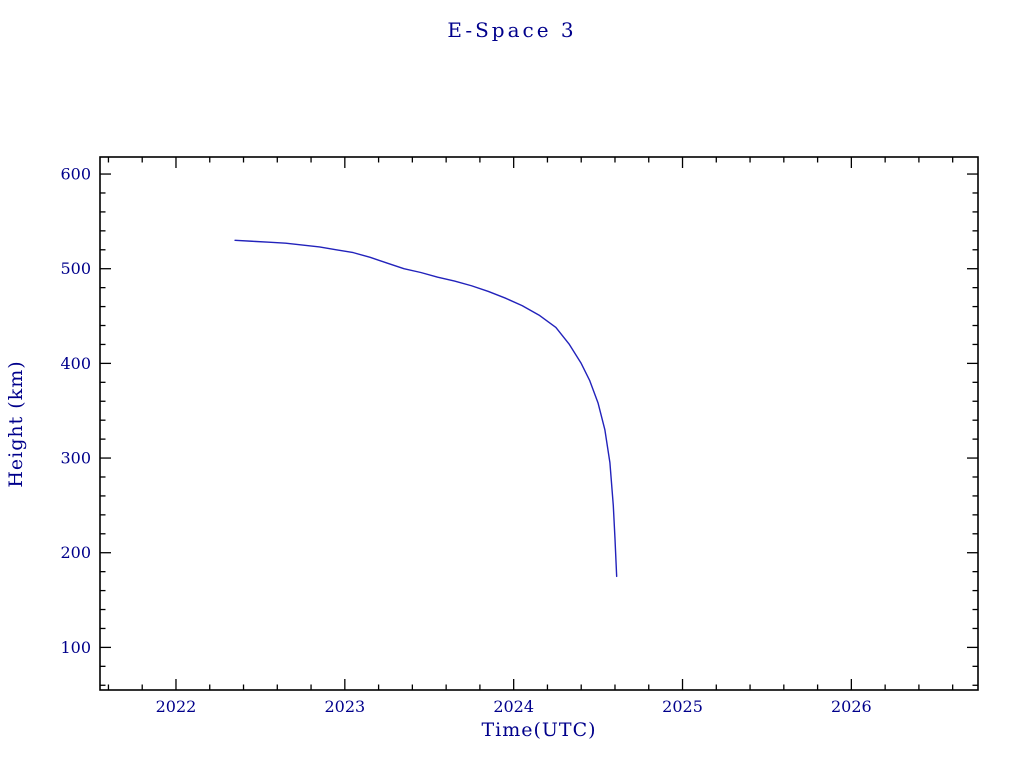 Image resolution: width=1024 pixels, height=768 pixels. I want to click on x-tick-label: 2022, so click(176, 706).